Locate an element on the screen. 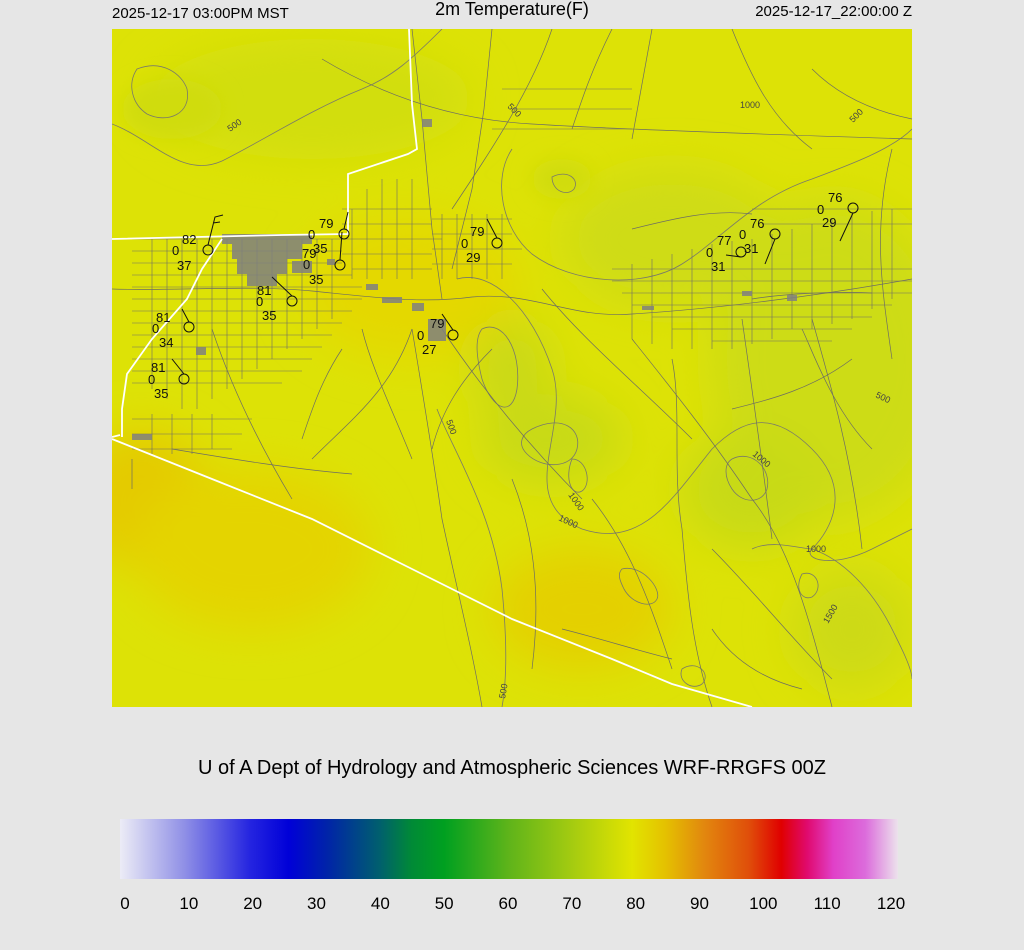  colorbar-tick-label: 30 is located at coordinates (316, 903).